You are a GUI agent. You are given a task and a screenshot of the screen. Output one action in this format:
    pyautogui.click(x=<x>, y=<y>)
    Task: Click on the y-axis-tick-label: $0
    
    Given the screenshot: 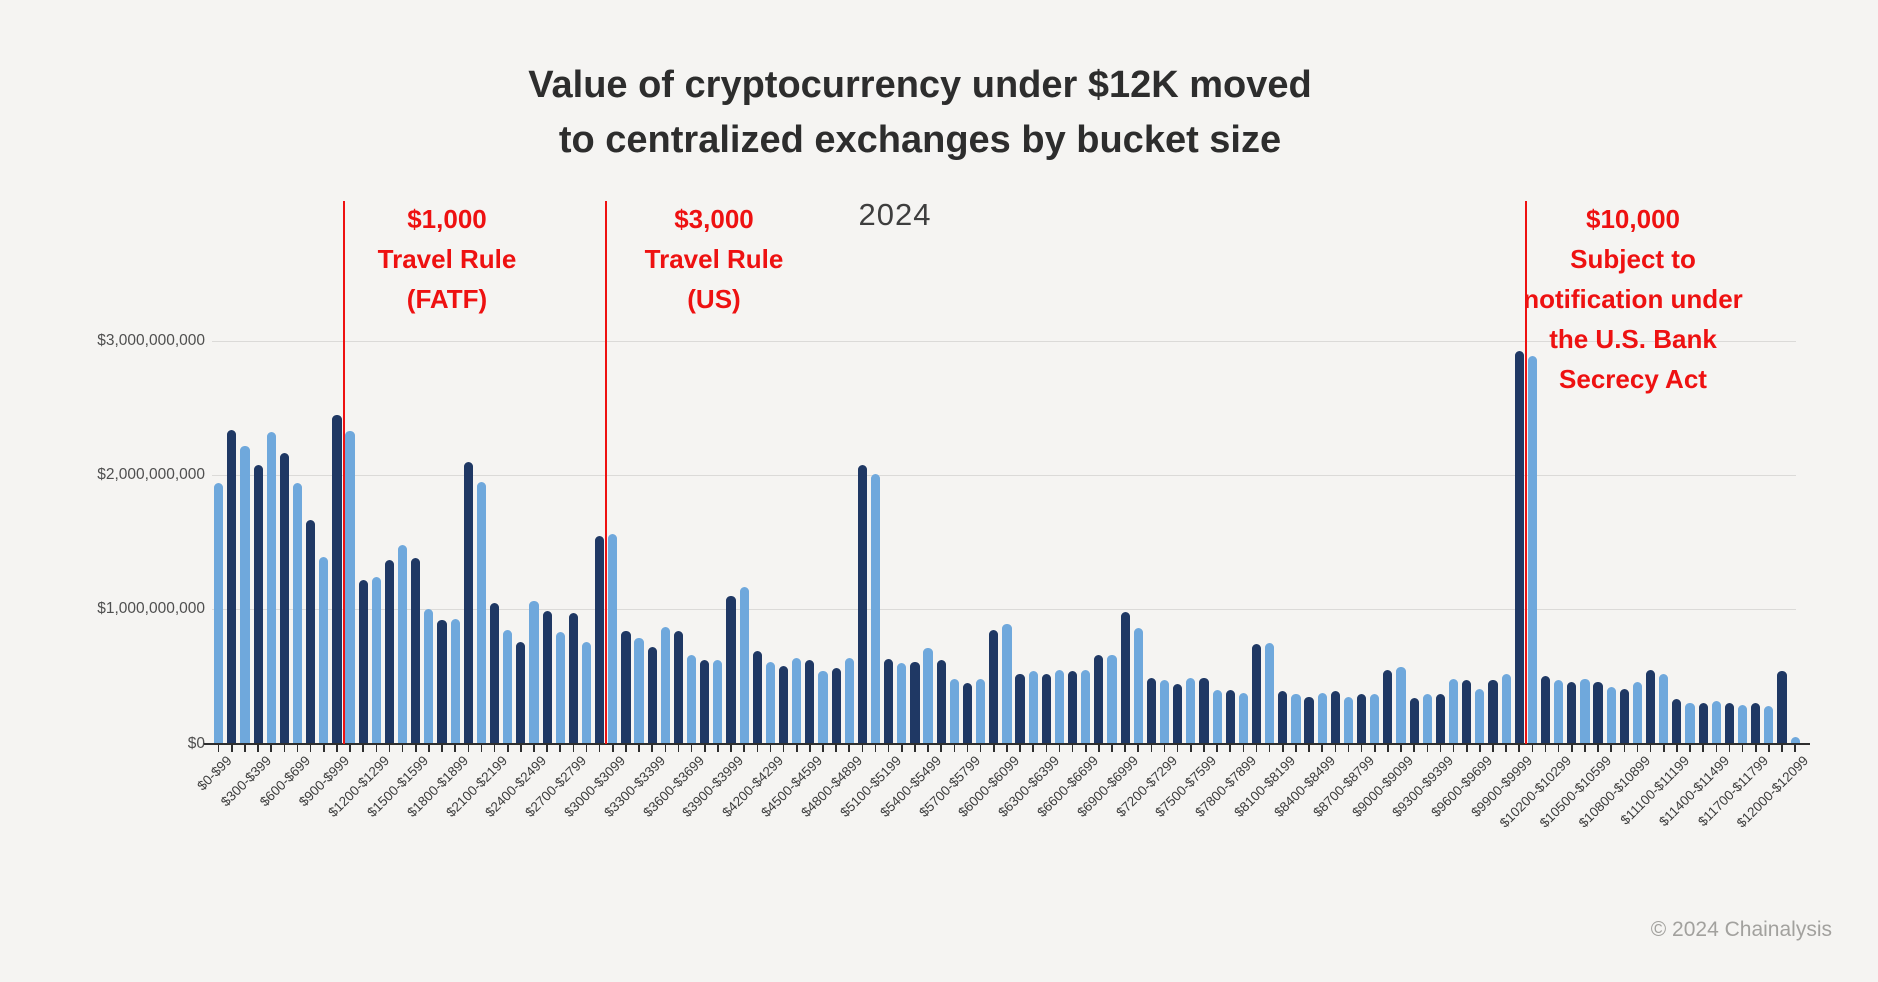 What is the action you would take?
    pyautogui.click(x=196, y=743)
    